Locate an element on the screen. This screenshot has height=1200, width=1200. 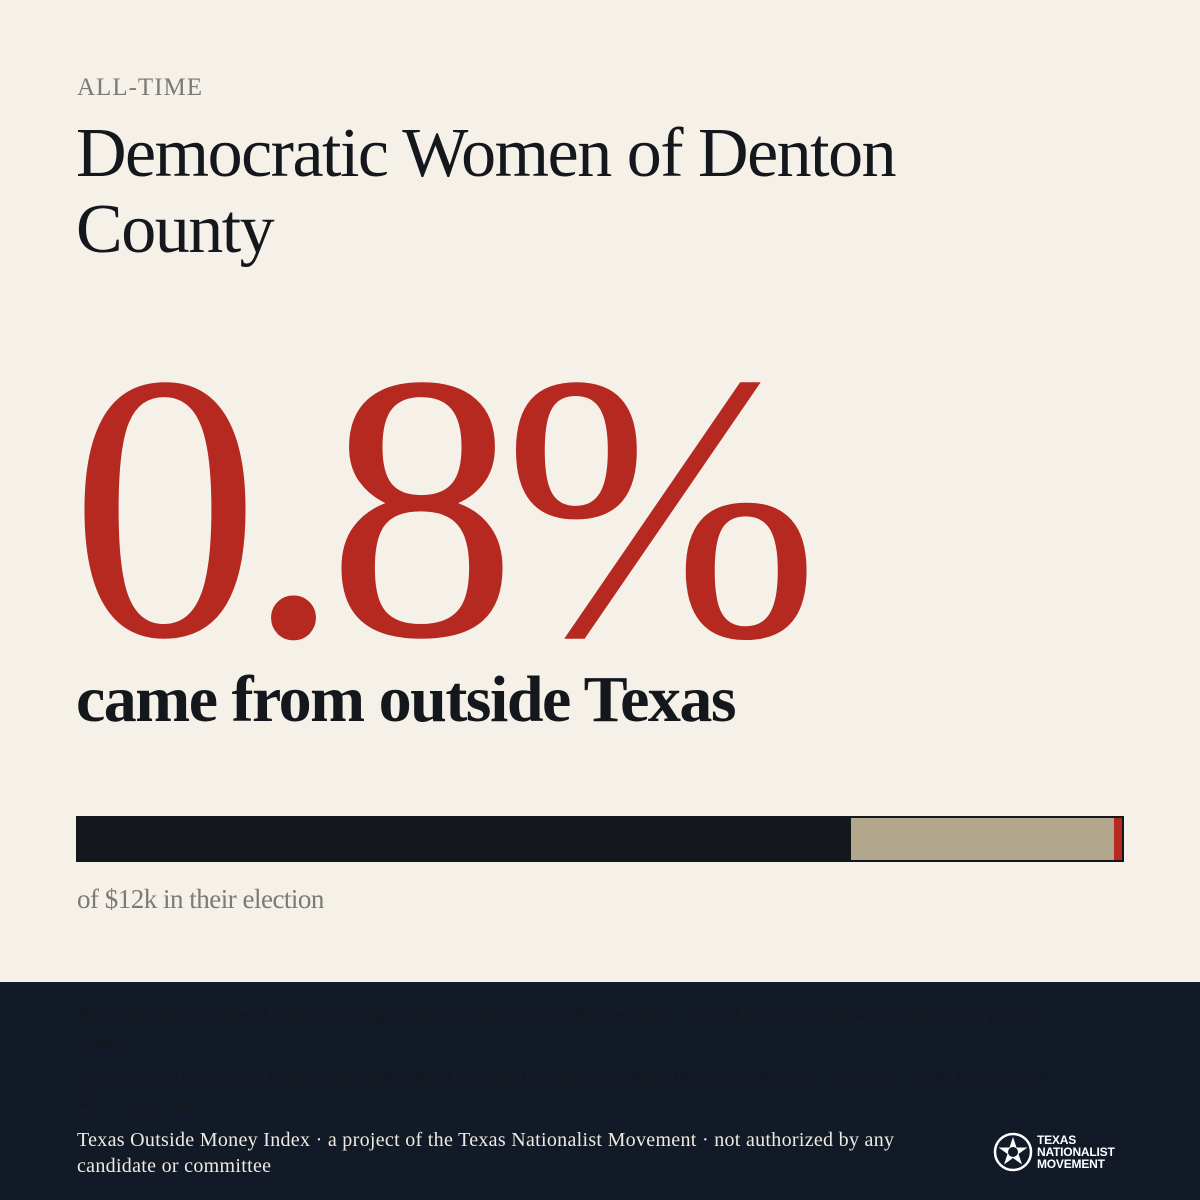
page-title: Democratic Women of Denton County is located at coordinates (486, 191).